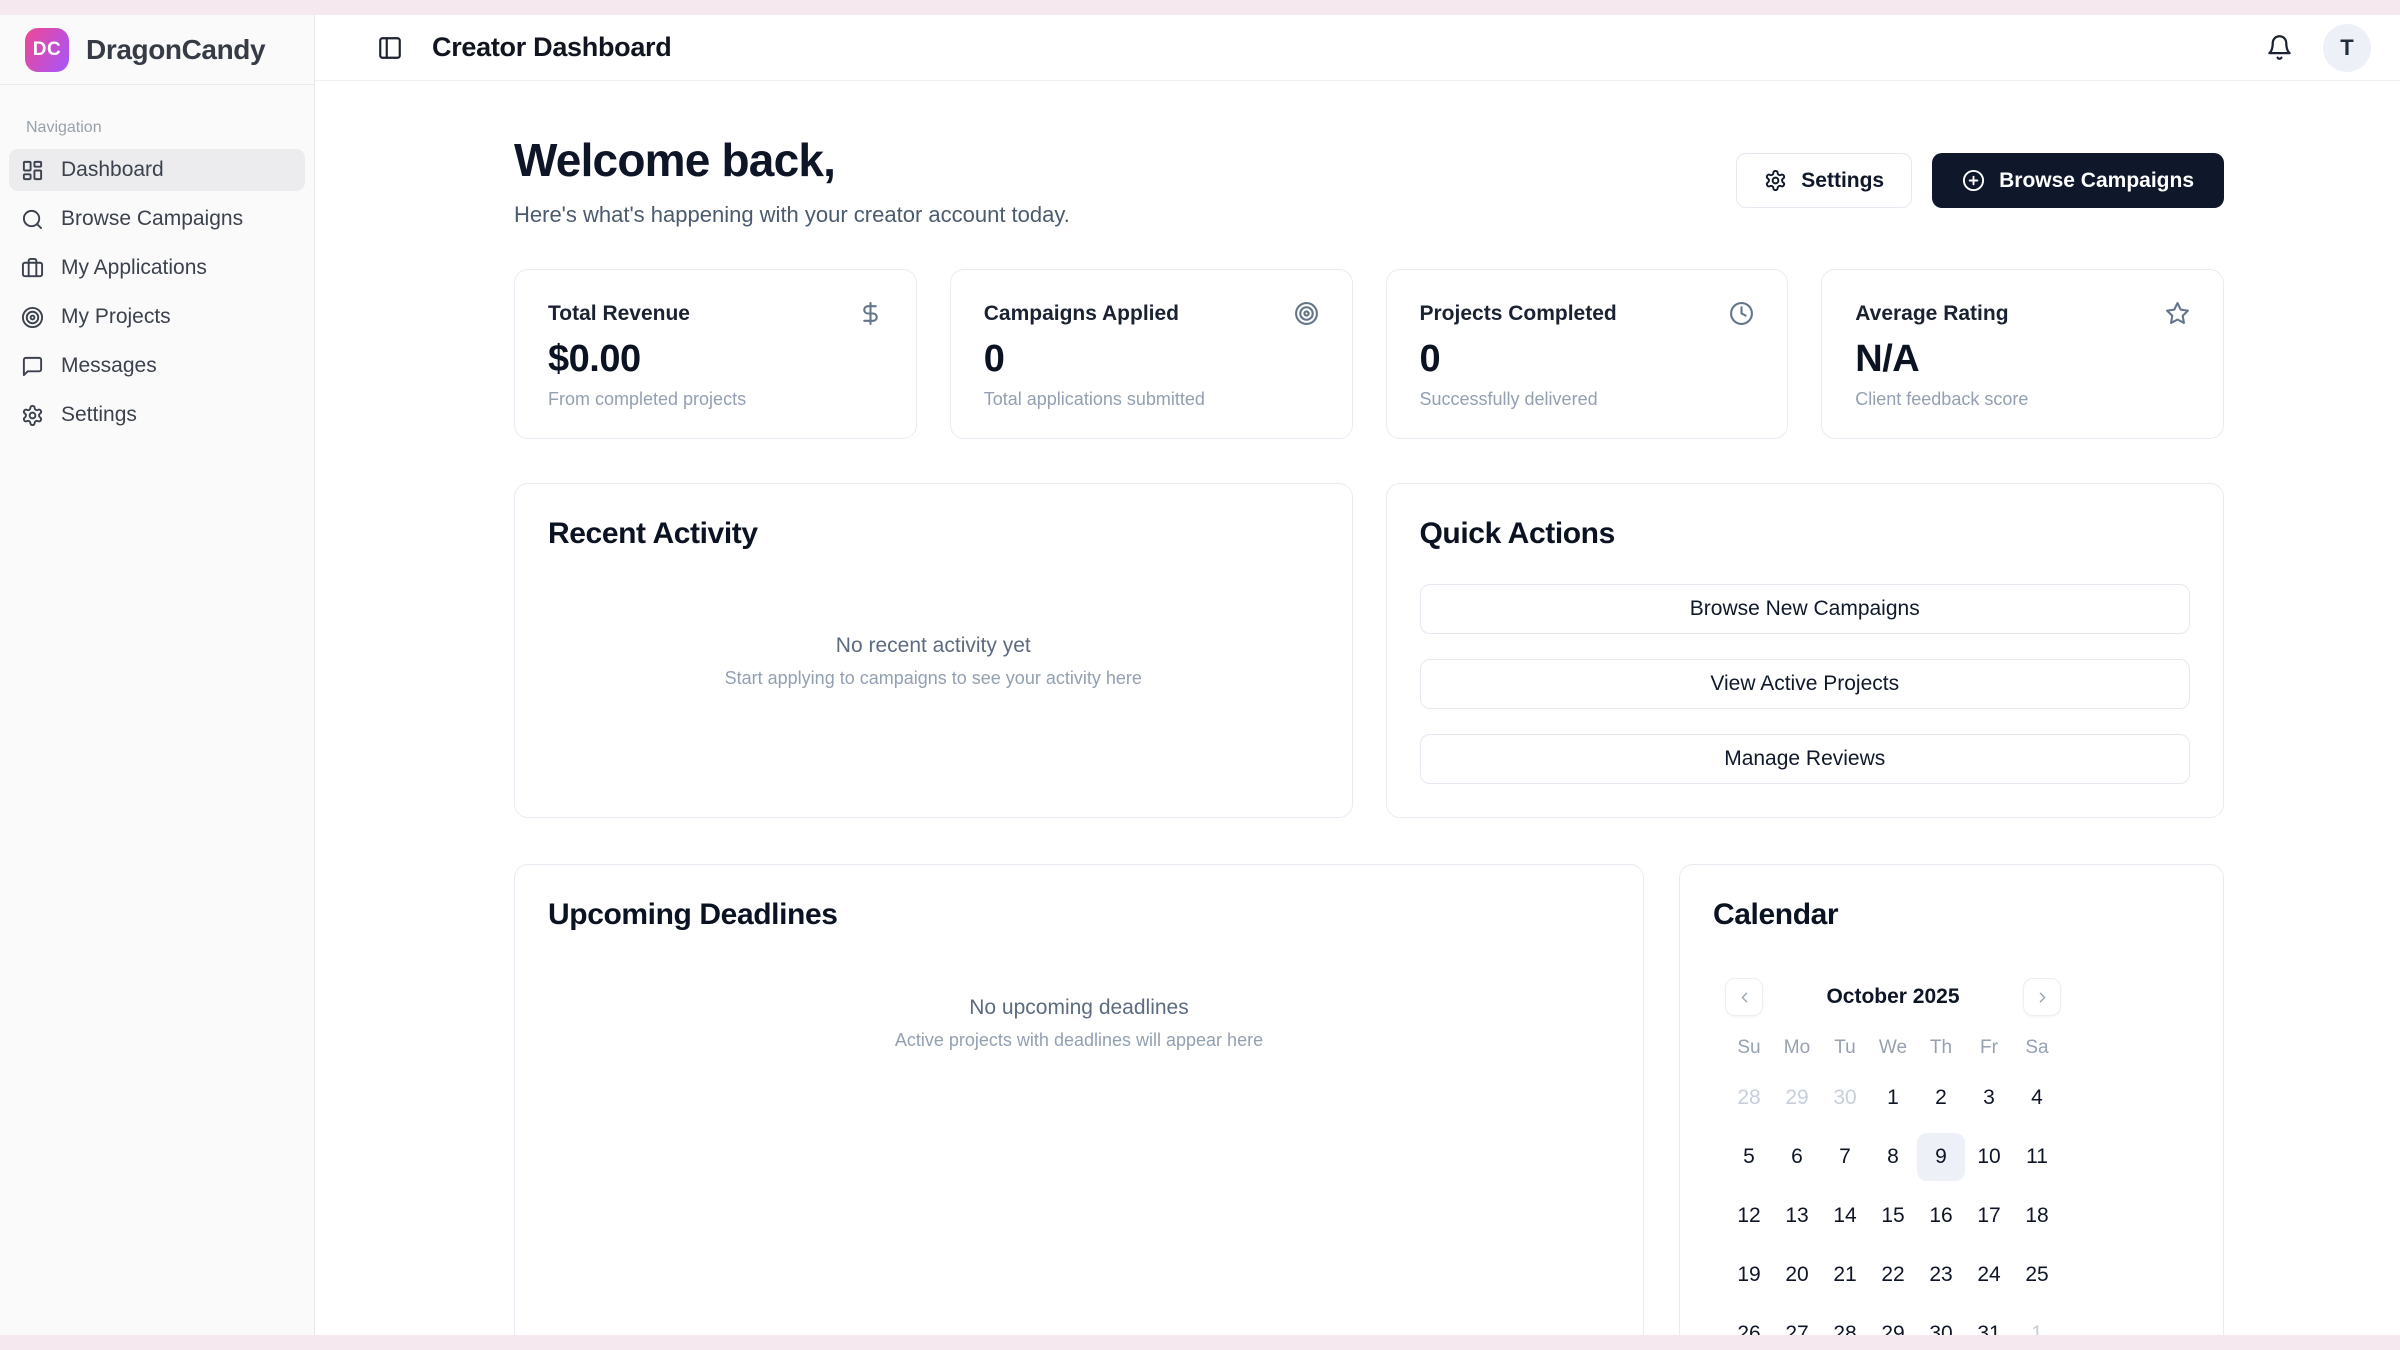 This screenshot has width=2400, height=1350. I want to click on calendar-day: 3, so click(1989, 1097).